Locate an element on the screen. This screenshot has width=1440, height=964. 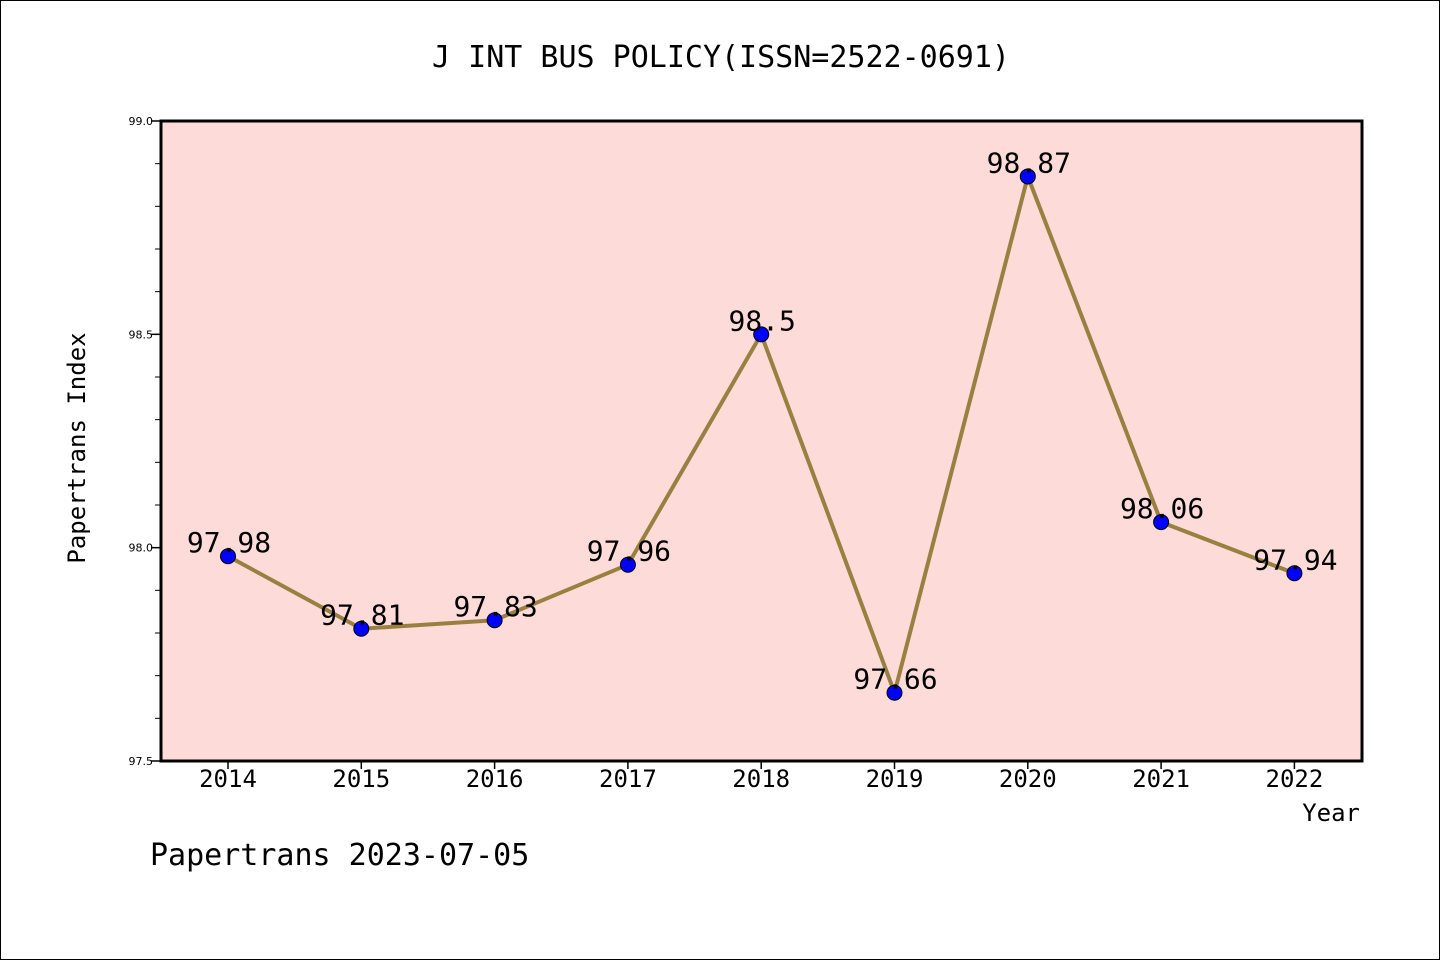
data-label: 97.98 is located at coordinates (229, 542).